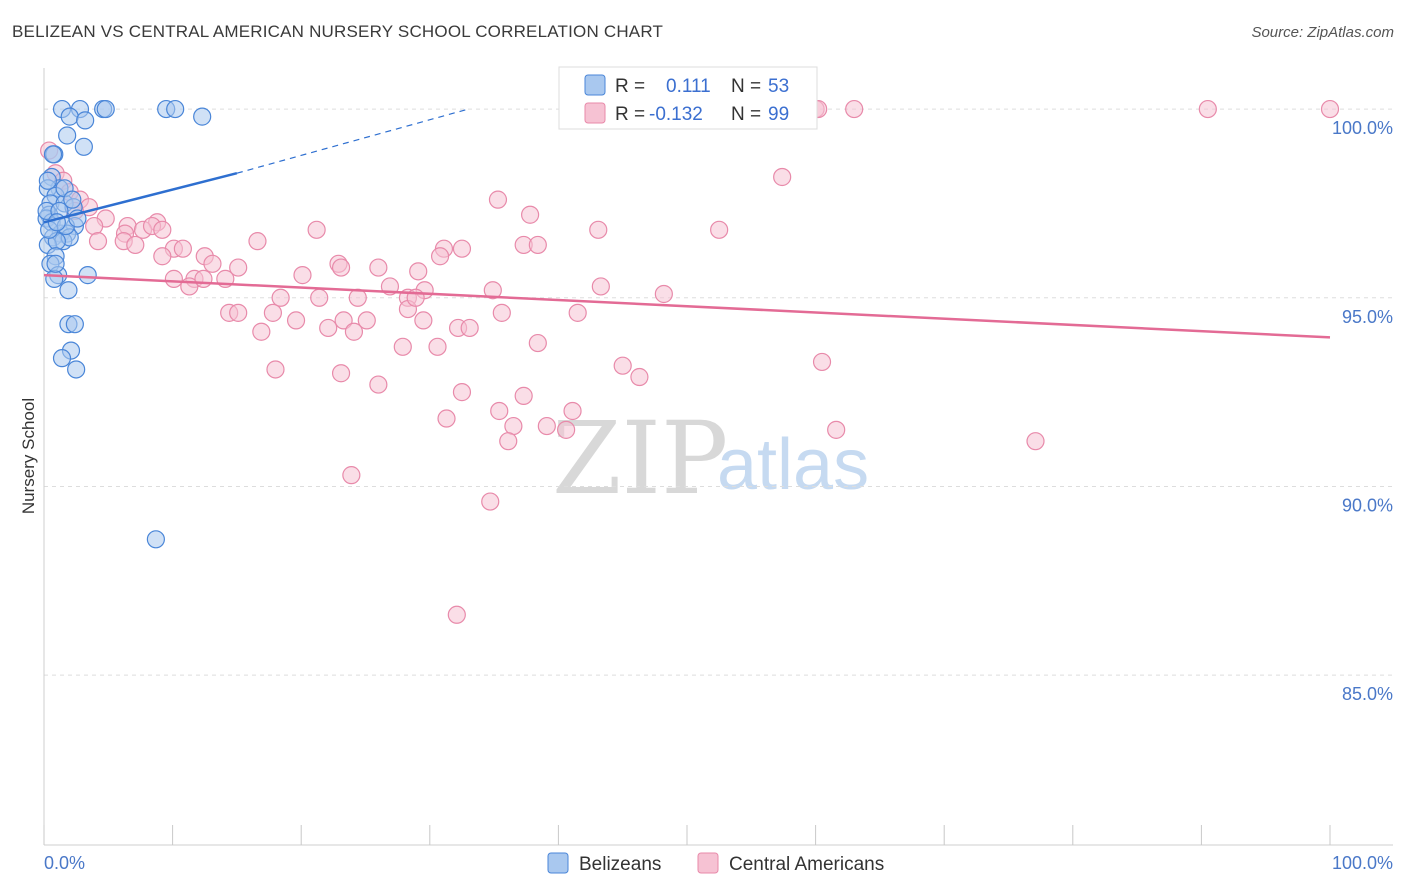 The image size is (1406, 892). I want to click on watermark: ZIP atlas, so click(710, 458).